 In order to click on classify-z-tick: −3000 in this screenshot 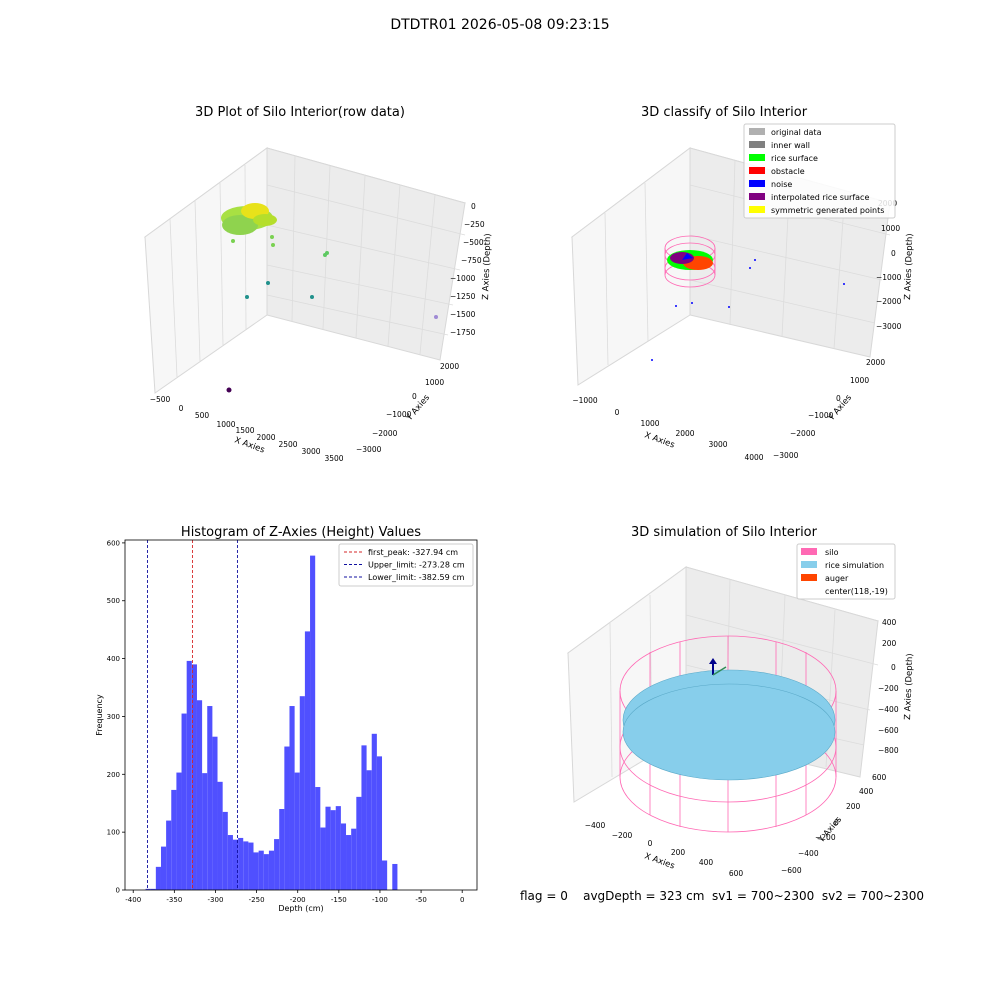, I will do `click(889, 326)`.